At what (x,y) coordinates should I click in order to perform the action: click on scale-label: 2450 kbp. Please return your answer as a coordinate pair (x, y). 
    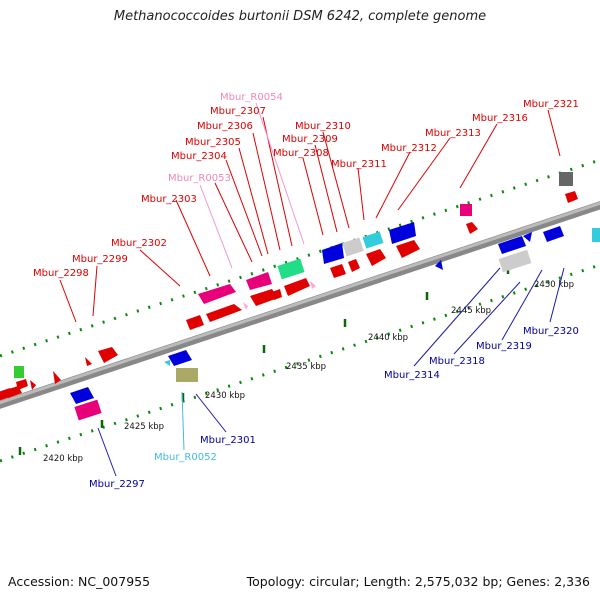
    Looking at the image, I should click on (554, 285).